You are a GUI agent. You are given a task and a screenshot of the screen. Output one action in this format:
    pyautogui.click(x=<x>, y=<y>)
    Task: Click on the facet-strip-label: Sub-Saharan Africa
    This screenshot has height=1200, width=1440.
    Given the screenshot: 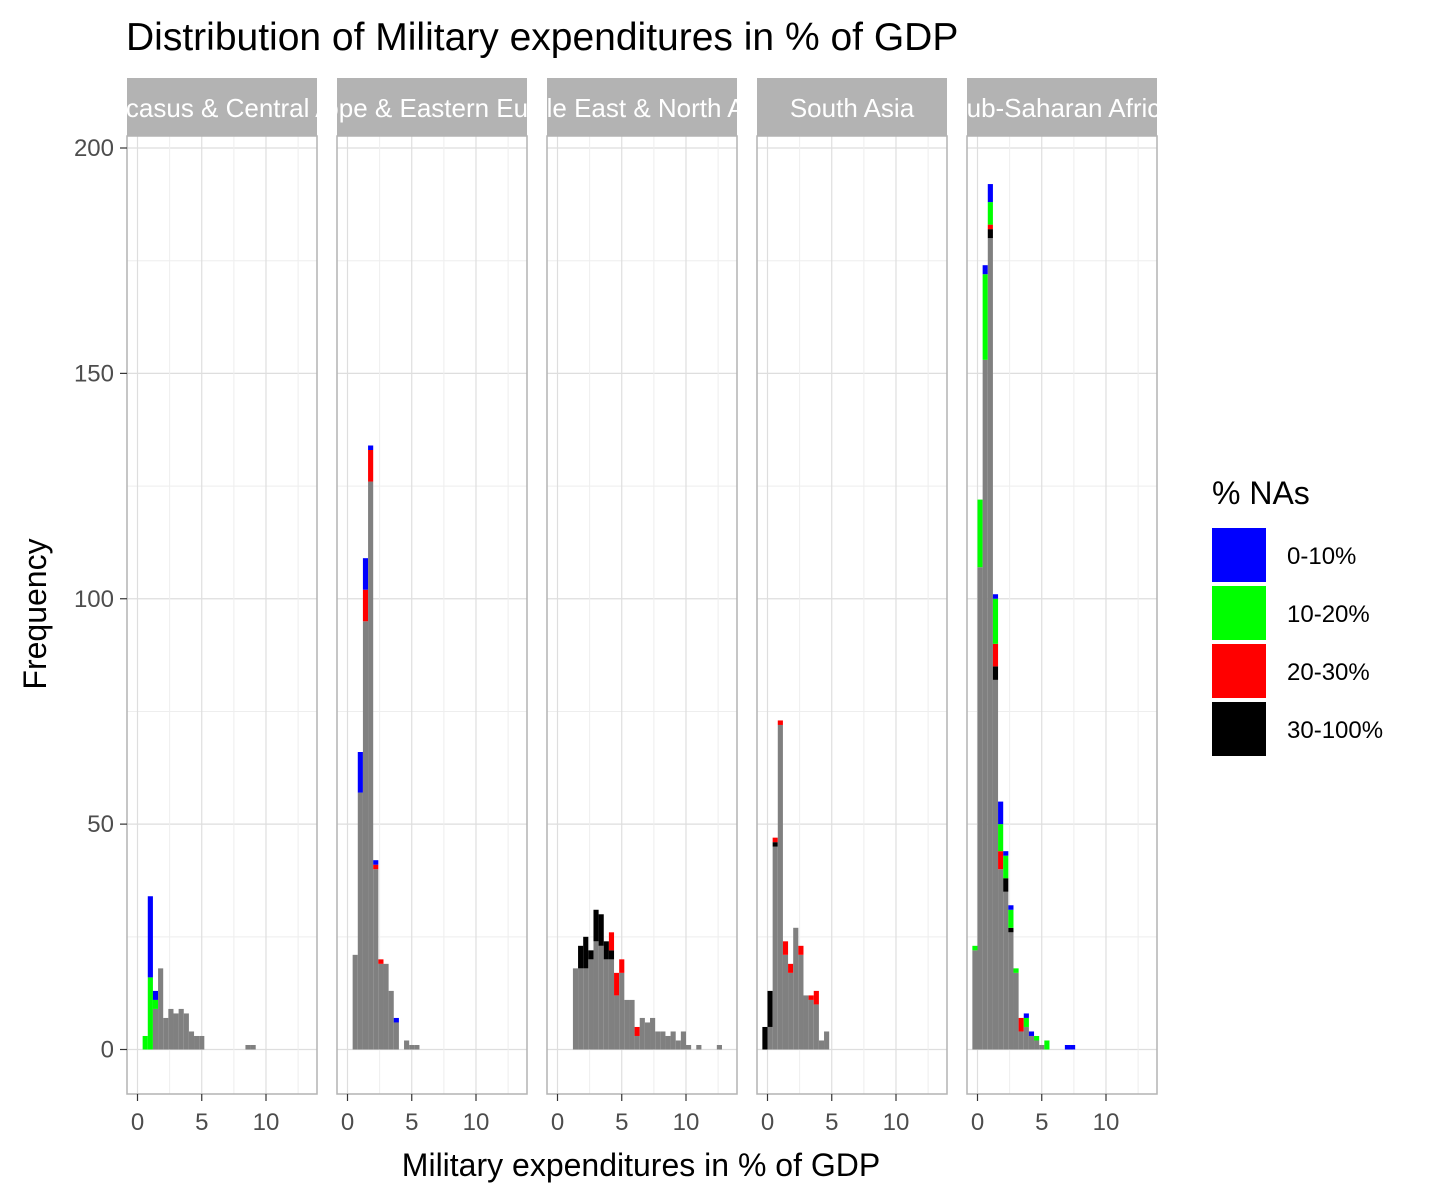 What is the action you would take?
    pyautogui.click(x=1062, y=108)
    